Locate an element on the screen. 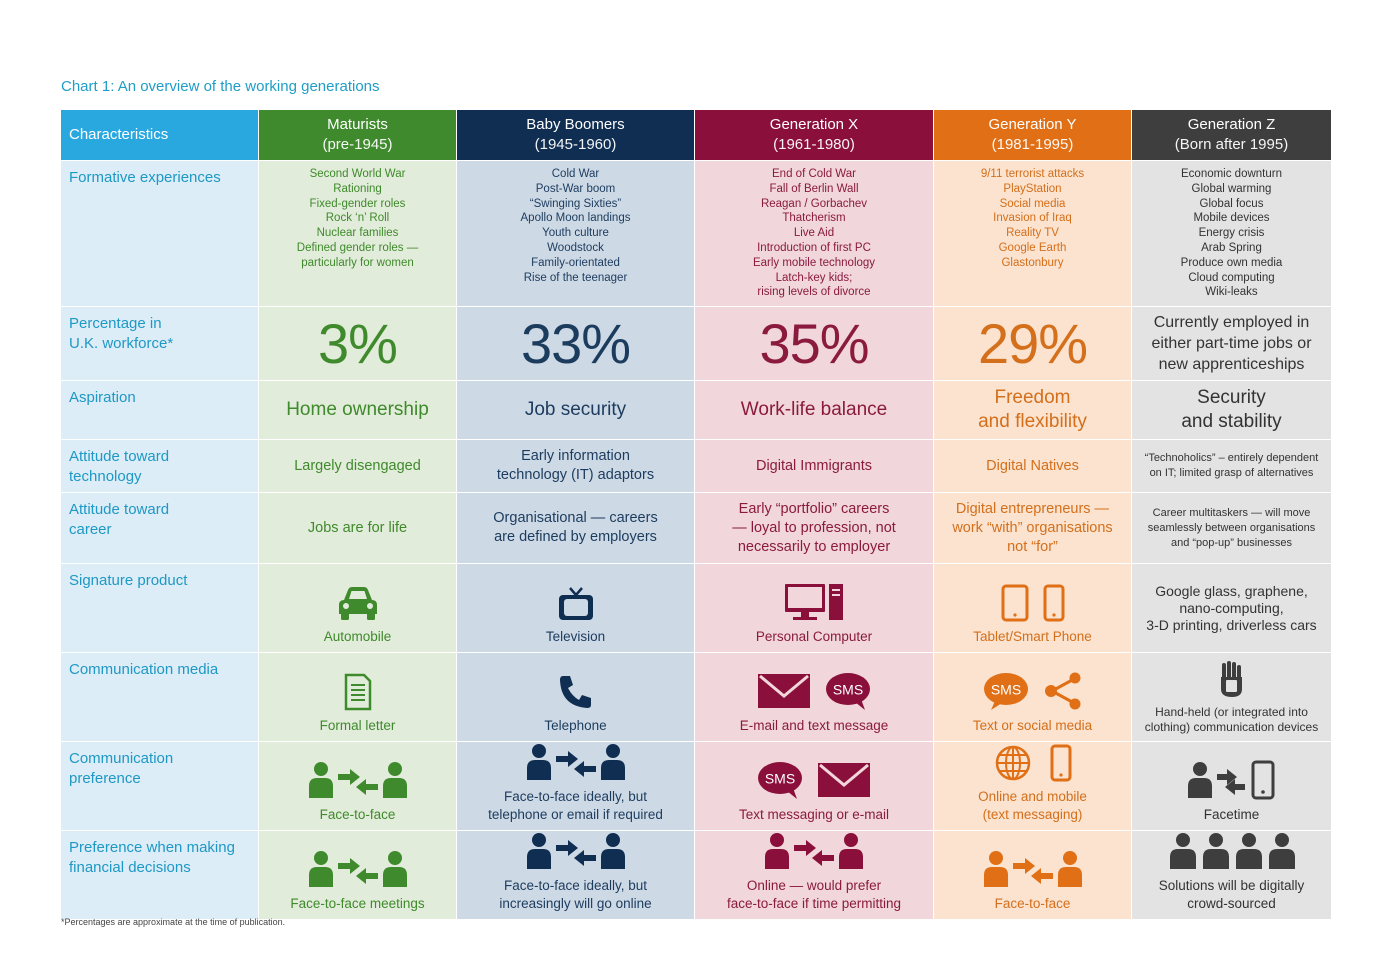 The height and width of the screenshot is (979, 1387). text-line: Google glass, graphene, is located at coordinates (1231, 590).